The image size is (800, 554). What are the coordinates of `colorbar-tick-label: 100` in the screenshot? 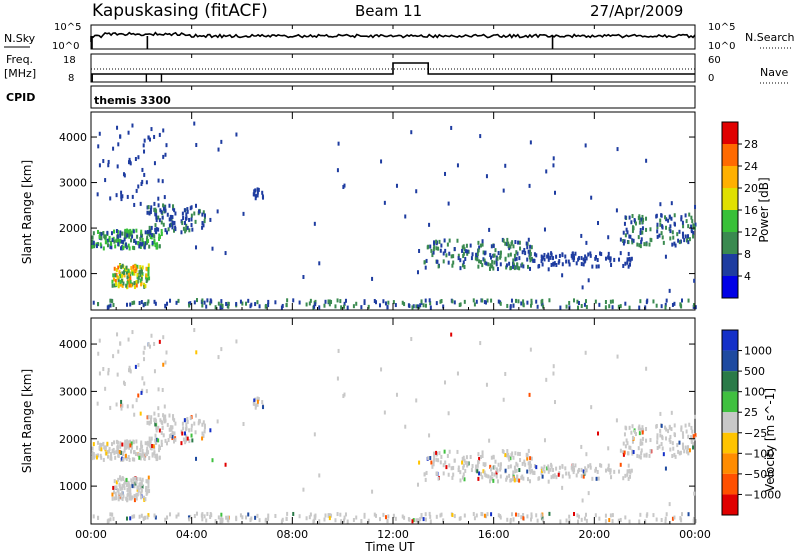 It's located at (754, 392).